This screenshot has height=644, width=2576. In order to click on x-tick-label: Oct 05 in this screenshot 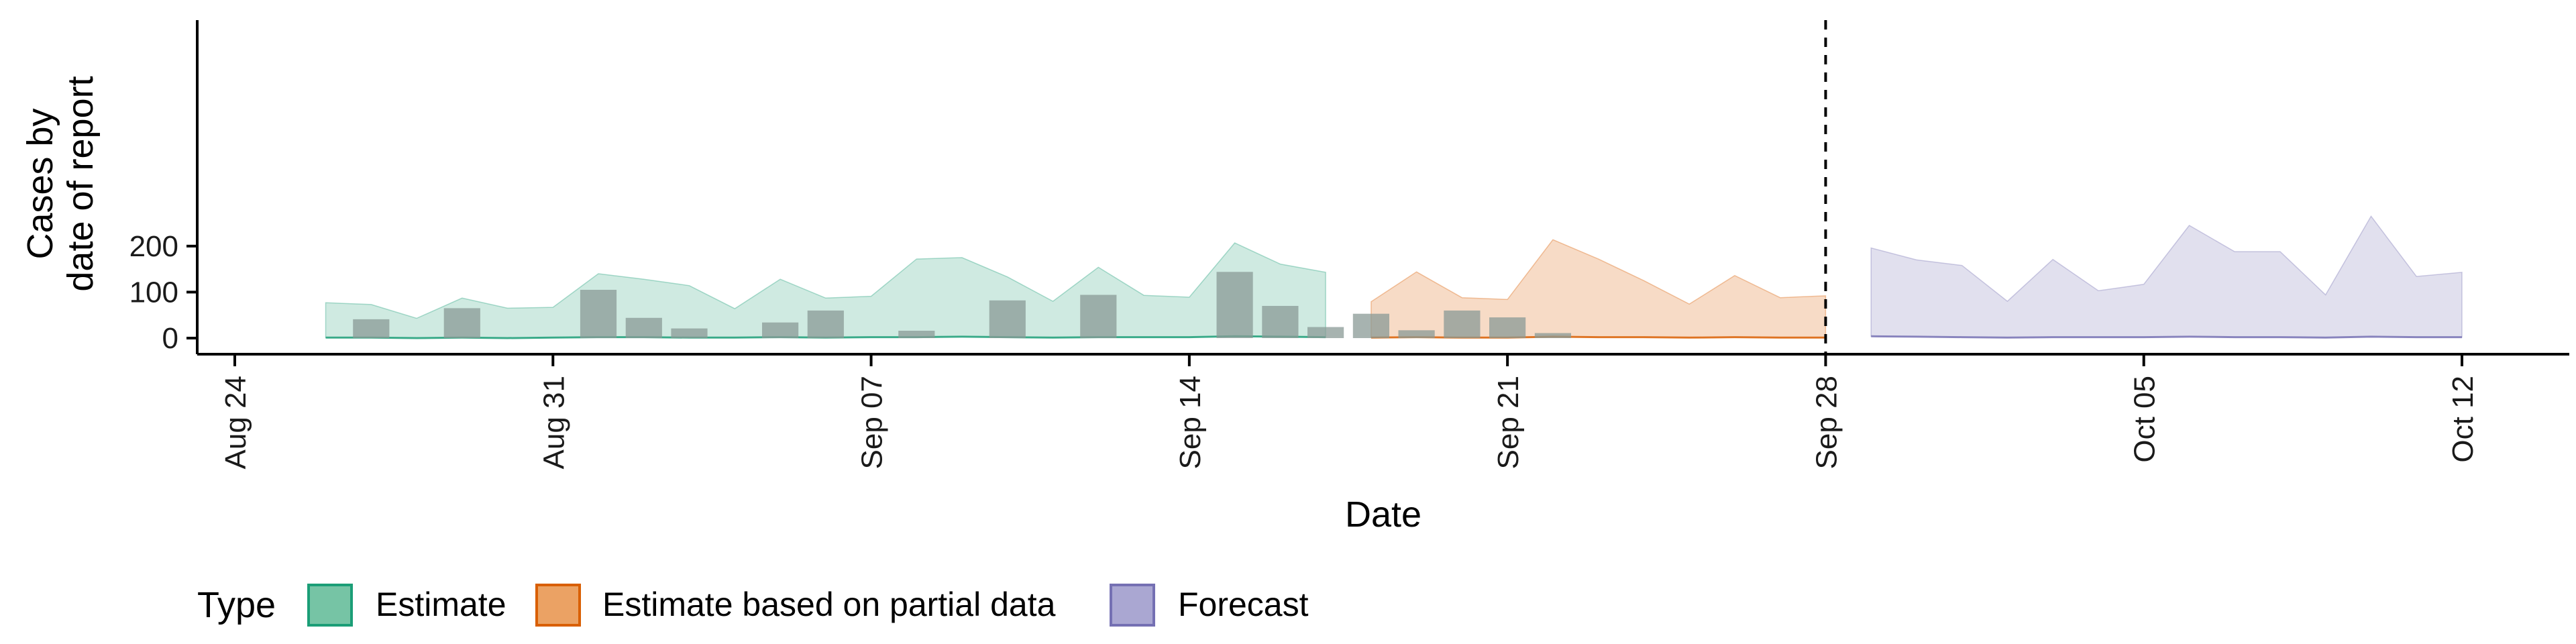, I will do `click(2145, 419)`.